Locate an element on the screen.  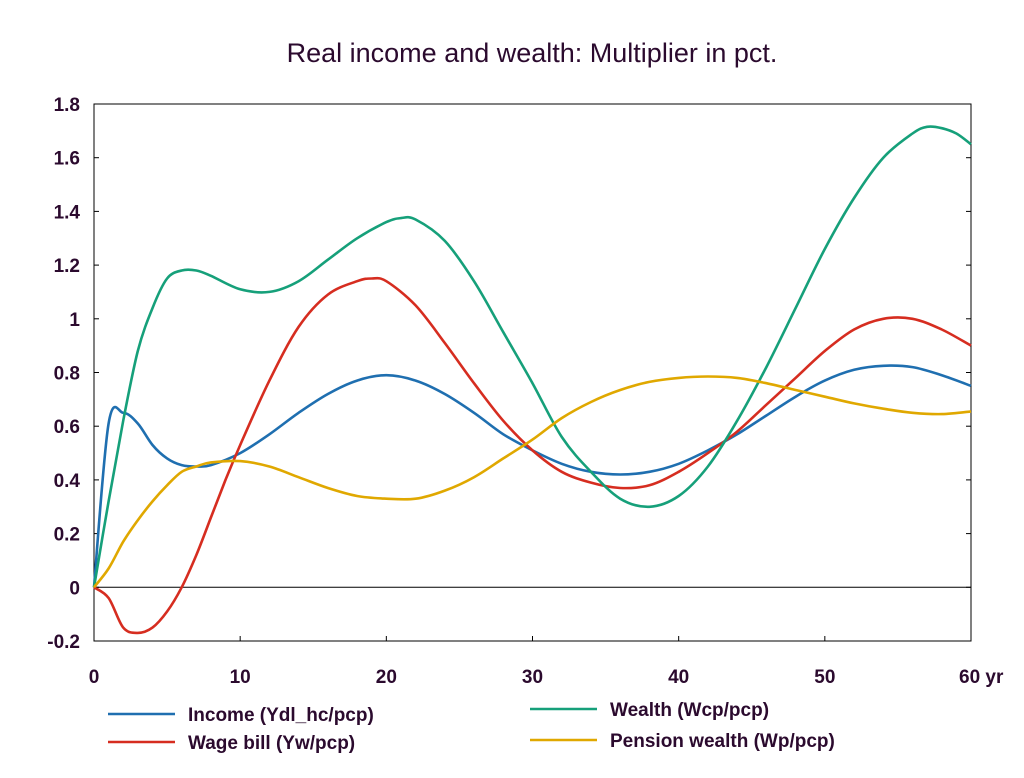
x-tick-label: 40 is located at coordinates (678, 677).